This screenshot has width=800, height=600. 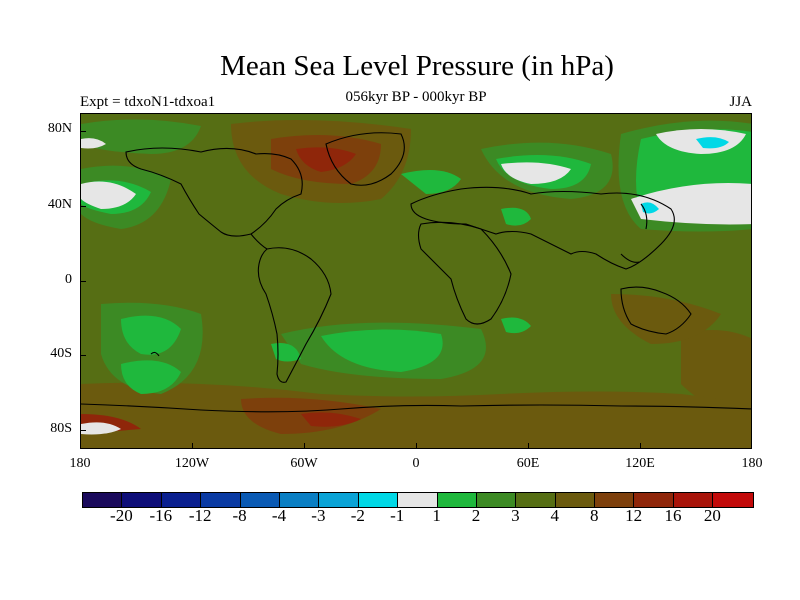 I want to click on colorbar-tick-label: 20, so click(x=712, y=515).